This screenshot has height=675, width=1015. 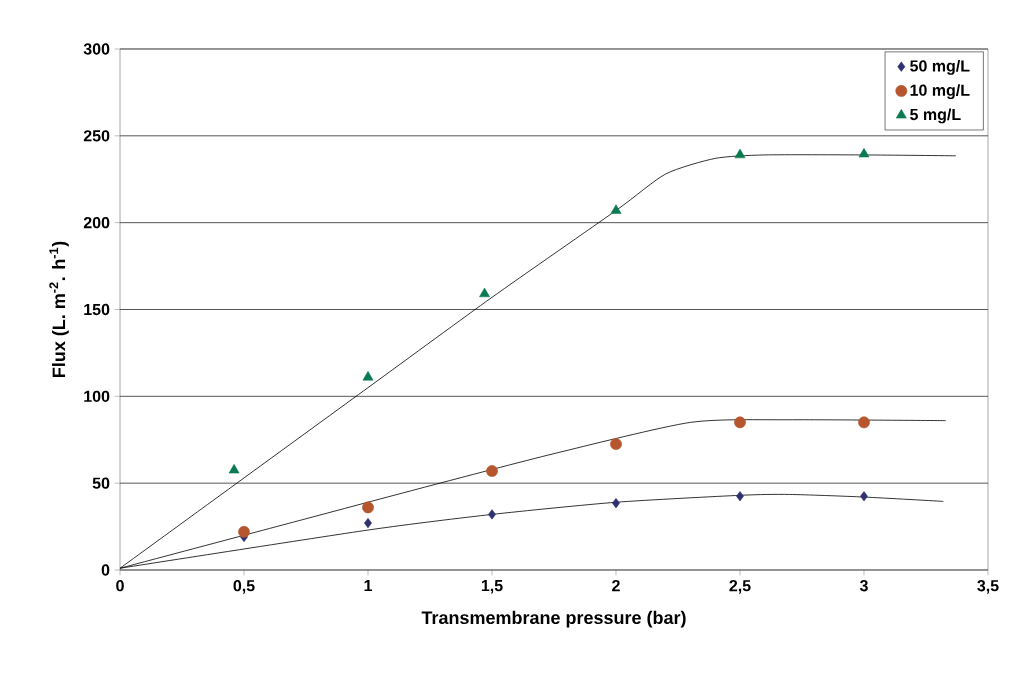 What do you see at coordinates (492, 587) in the screenshot?
I see `x-tick-label: 1,5` at bounding box center [492, 587].